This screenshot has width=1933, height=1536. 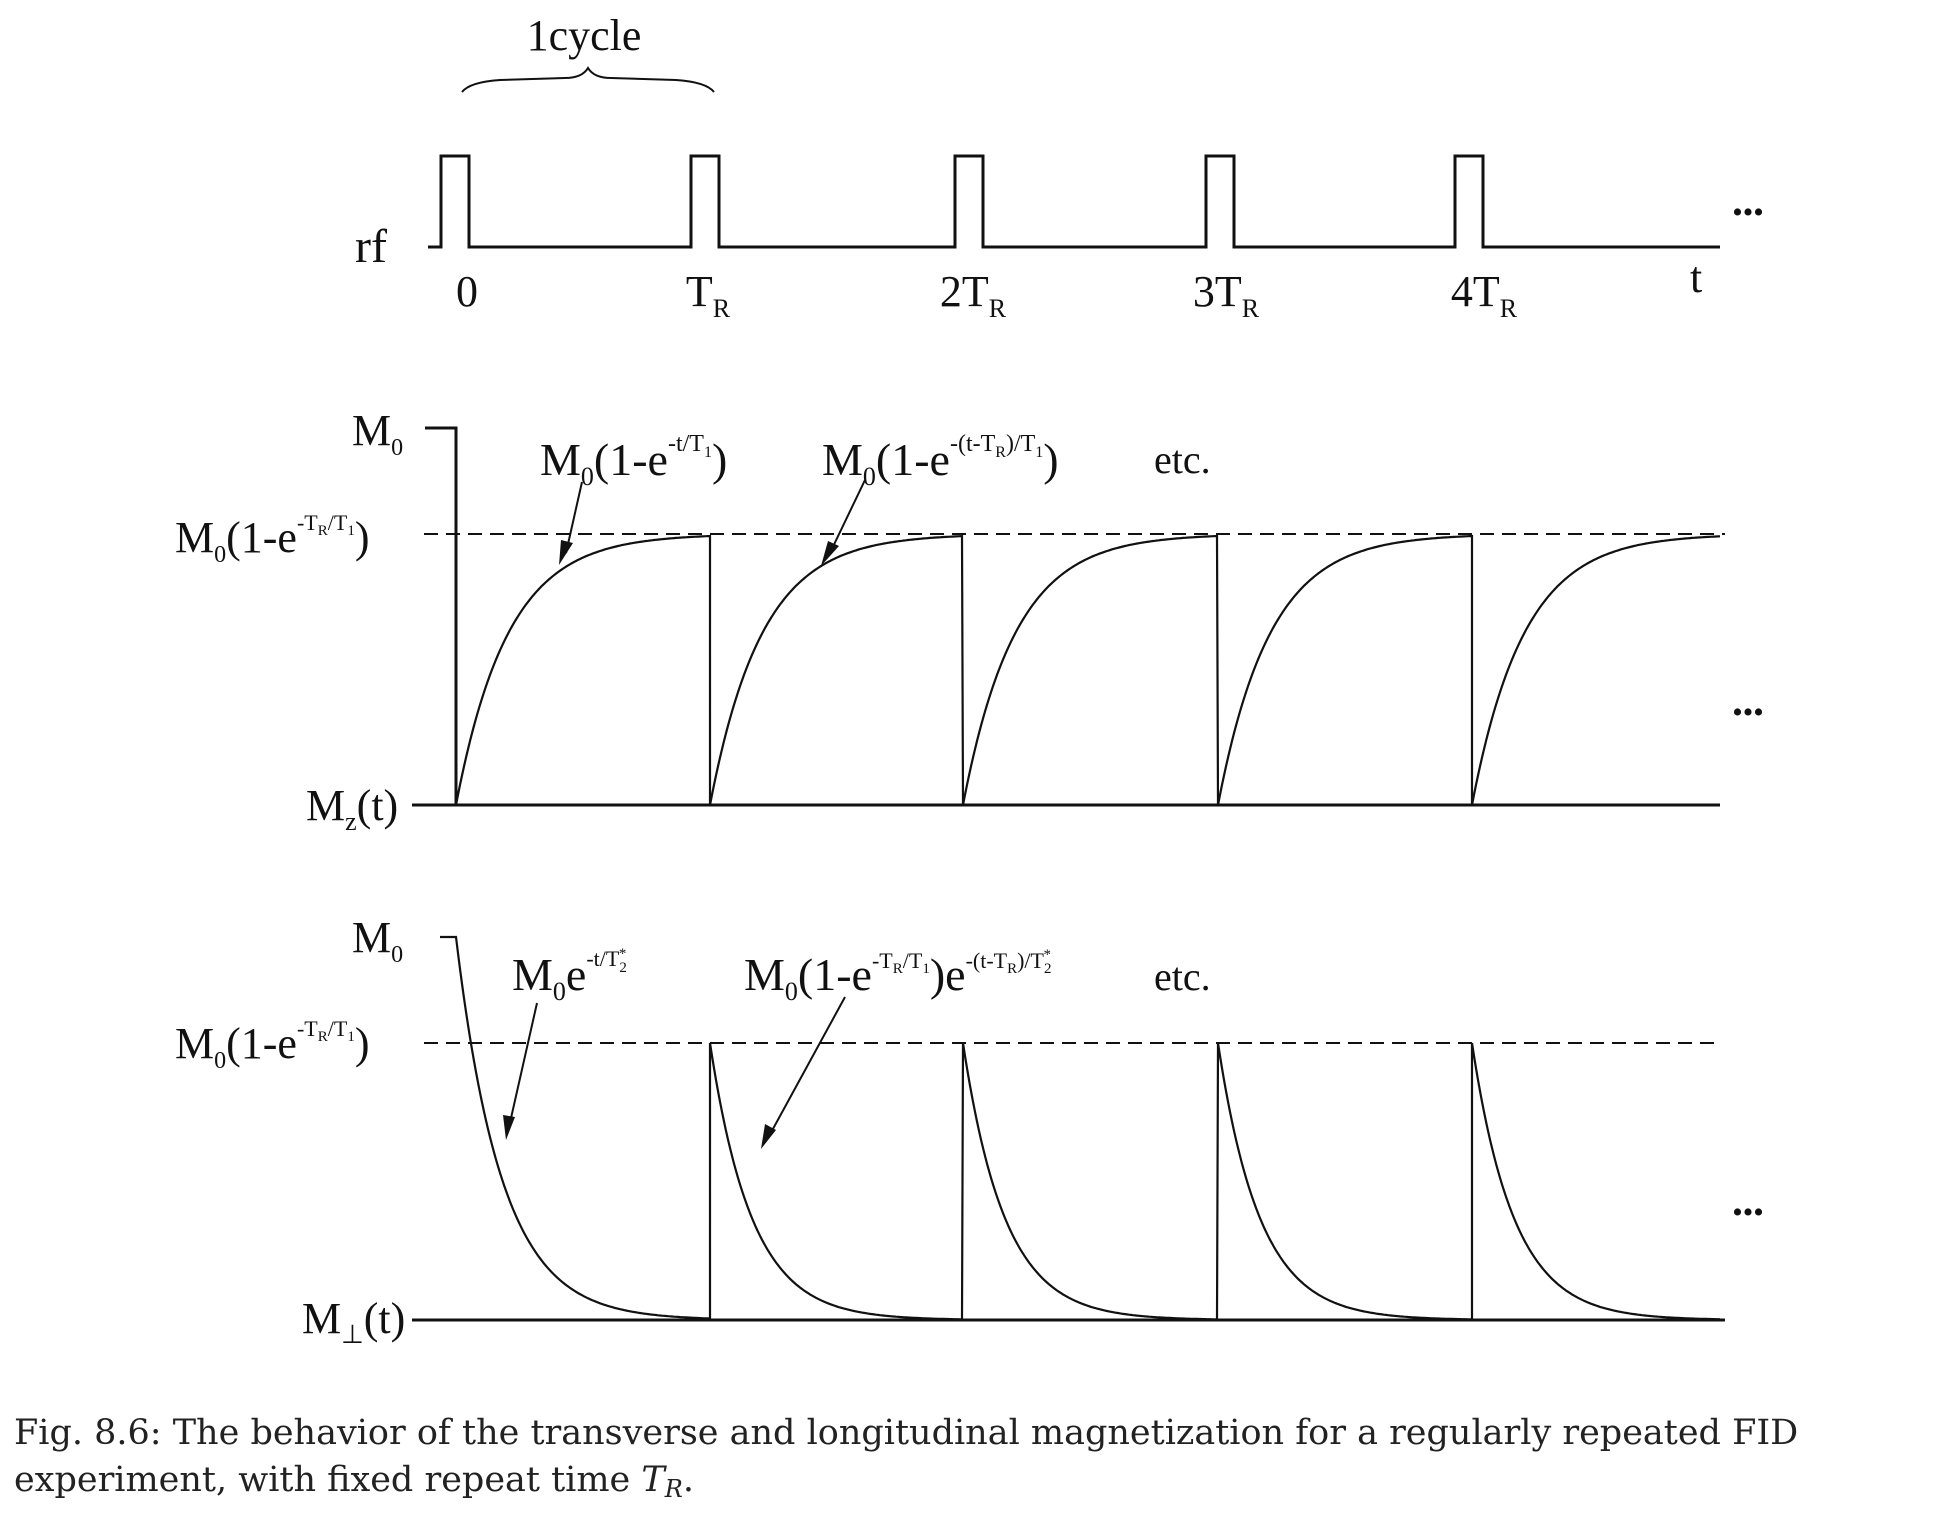 What do you see at coordinates (898, 976) in the screenshot?
I see `mperp-annotation-next-cycle: M0(1-e-TR/T1)e-(t-TR)/T2*` at bounding box center [898, 976].